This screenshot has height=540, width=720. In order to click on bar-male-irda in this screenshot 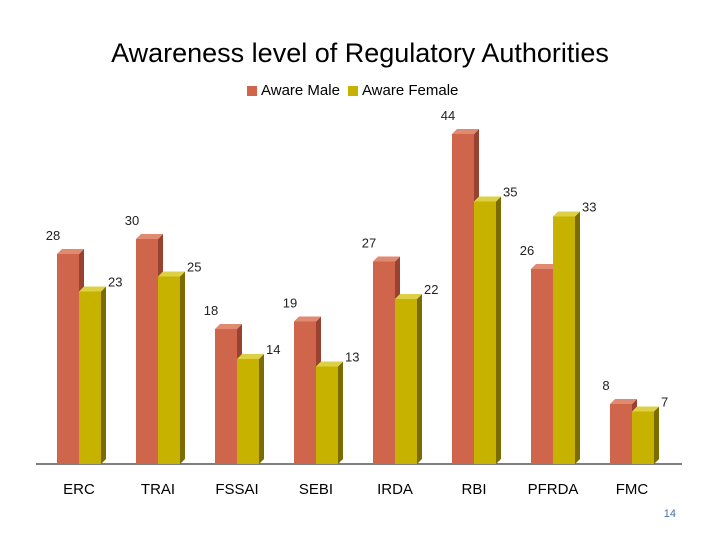, I will do `click(384, 362)`.